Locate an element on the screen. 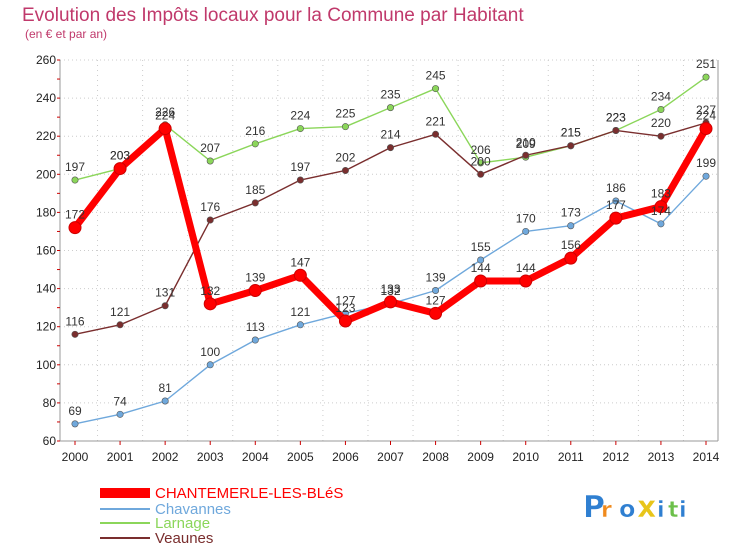  y-tick-label: 160 is located at coordinates (46, 251).